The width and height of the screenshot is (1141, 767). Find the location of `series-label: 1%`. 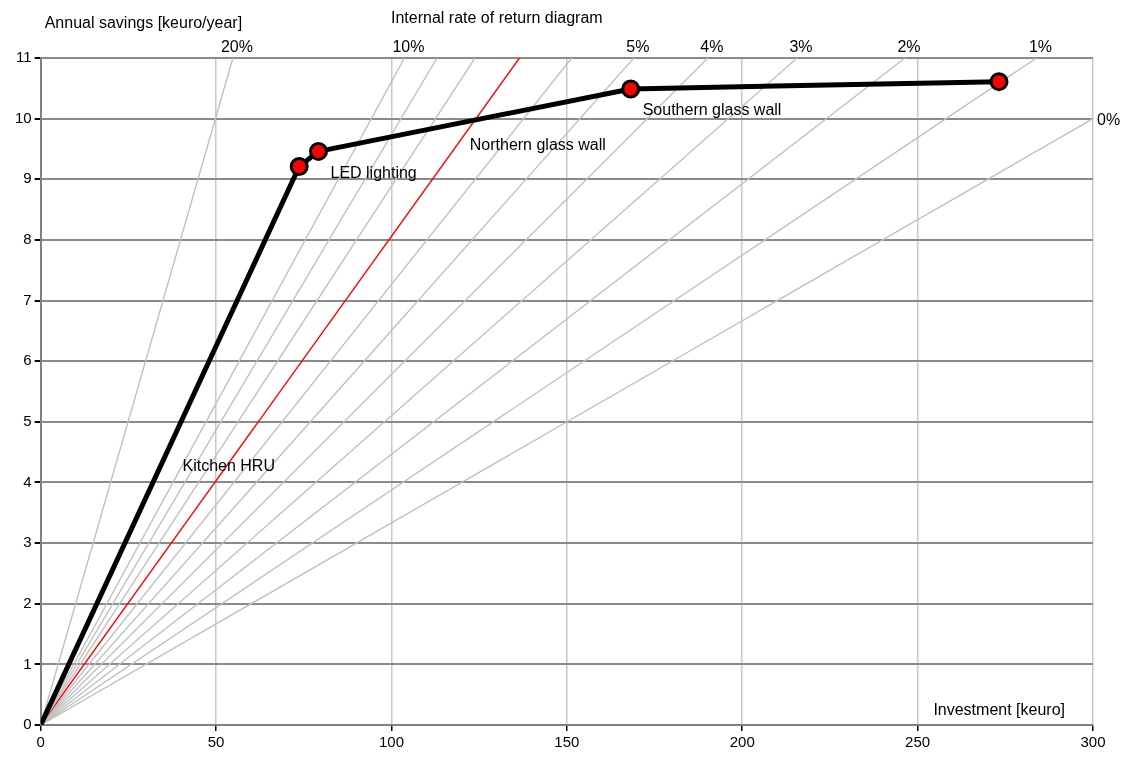

series-label: 1% is located at coordinates (1040, 46).